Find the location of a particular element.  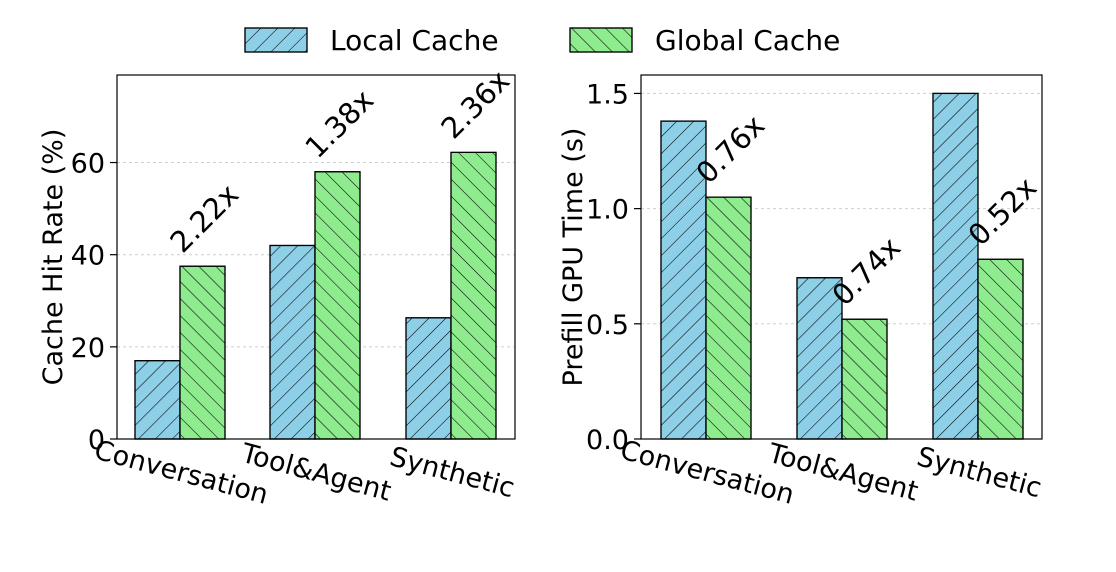

legend-item-local-cache: Local Cache is located at coordinates (371, 40).